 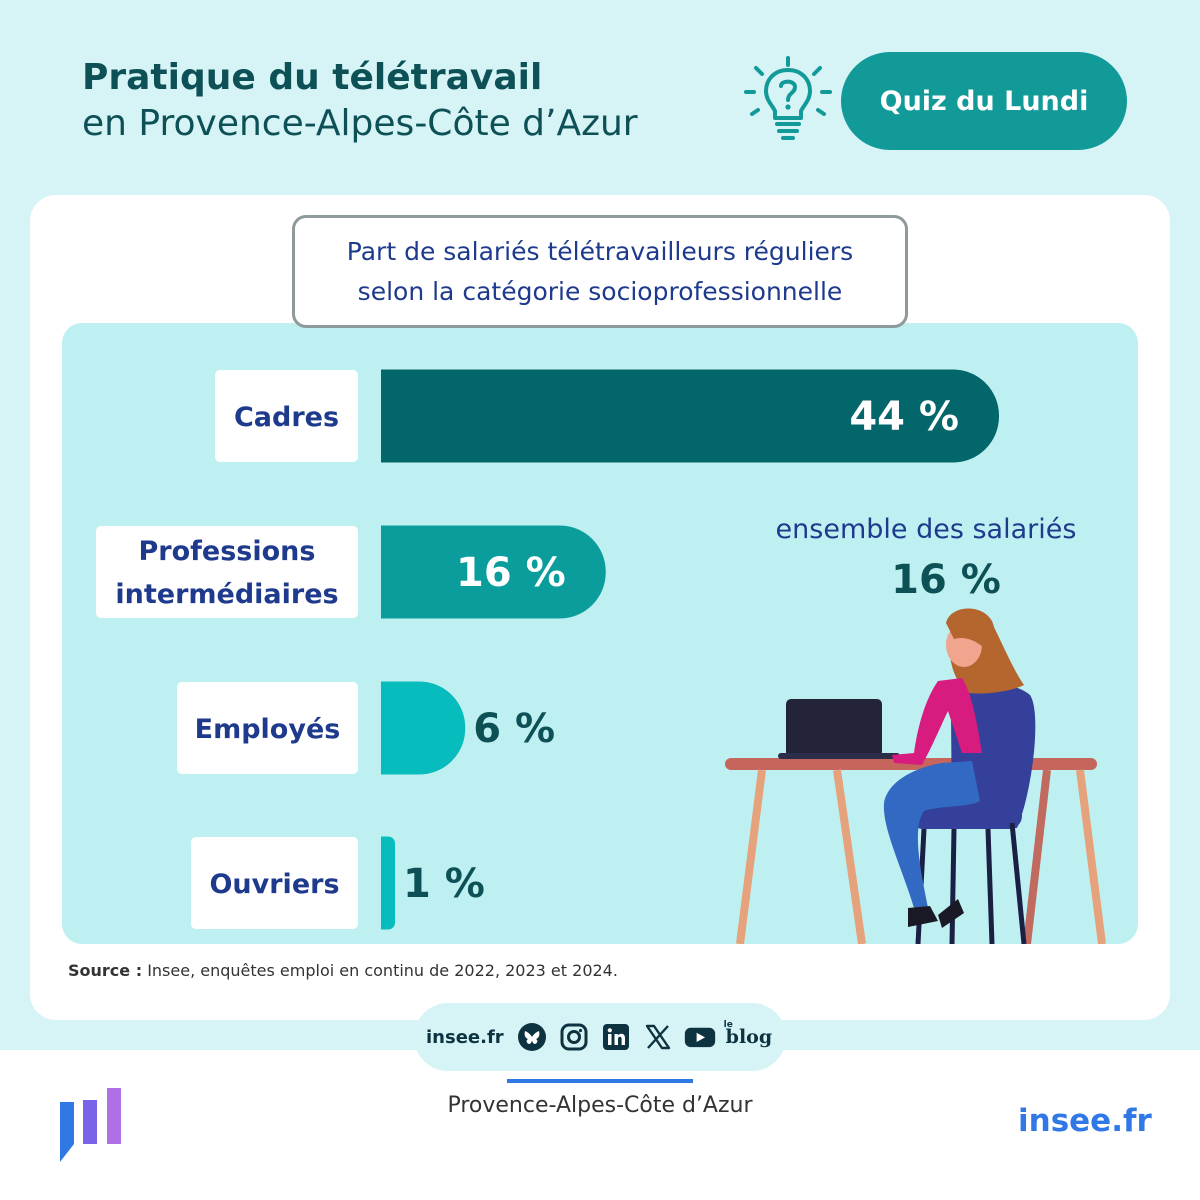 What do you see at coordinates (600, 1081) in the screenshot?
I see `footer-accent-line` at bounding box center [600, 1081].